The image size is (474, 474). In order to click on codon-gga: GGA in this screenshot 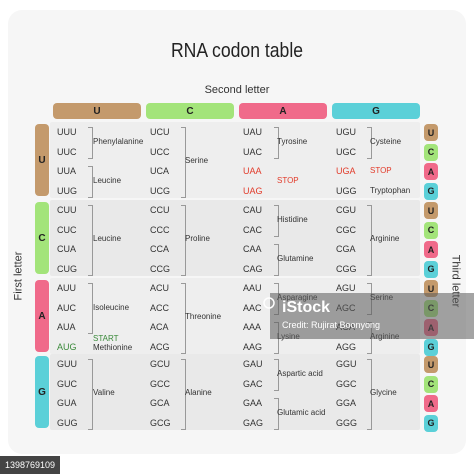, I will do `click(346, 403)`.